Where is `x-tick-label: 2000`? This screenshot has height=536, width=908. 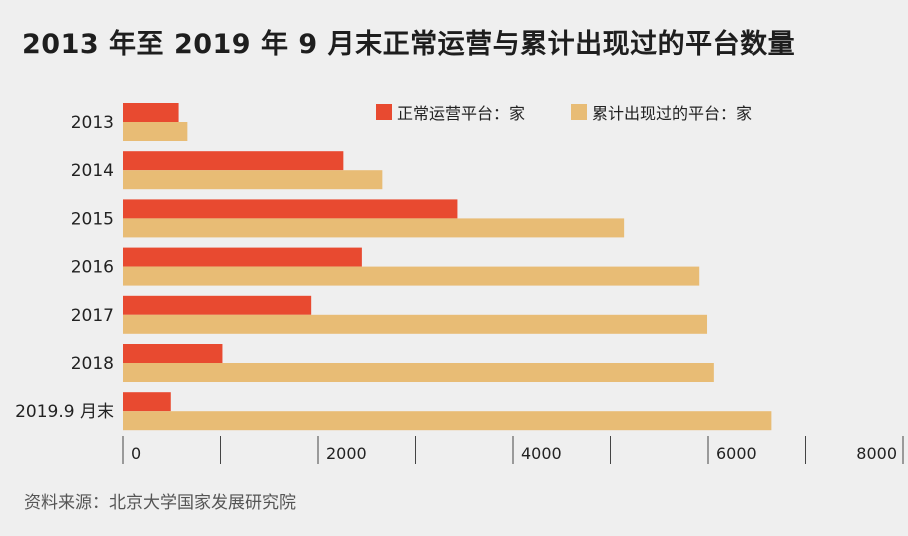
x-tick-label: 2000 is located at coordinates (346, 453).